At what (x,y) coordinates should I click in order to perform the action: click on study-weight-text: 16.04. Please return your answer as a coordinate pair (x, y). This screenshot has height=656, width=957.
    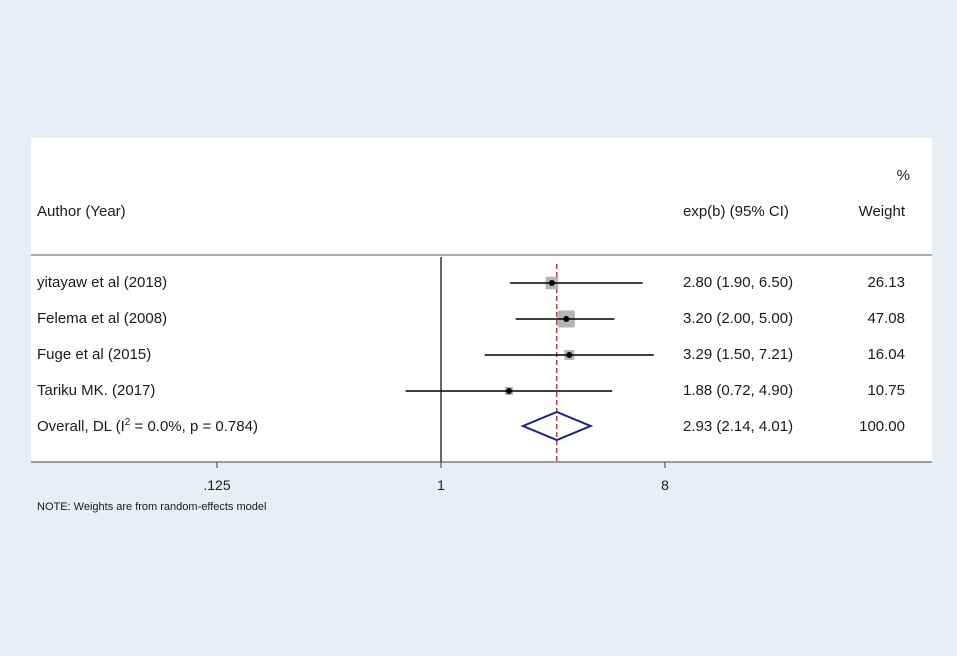
    Looking at the image, I should click on (886, 354).